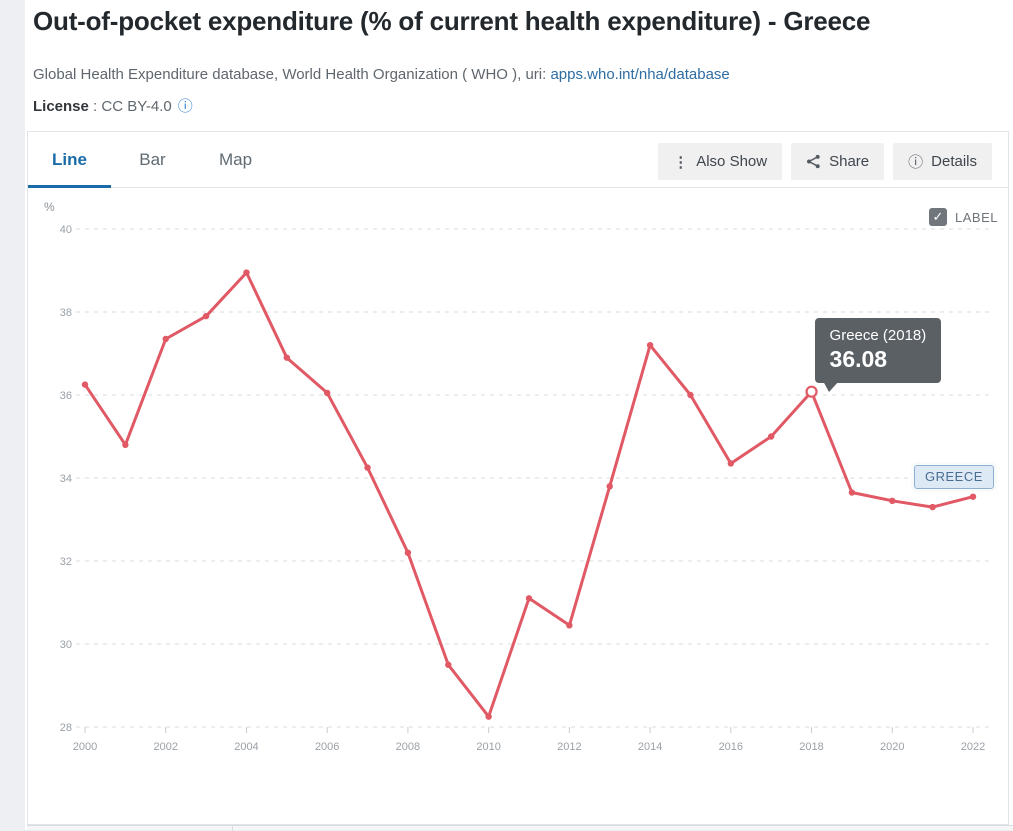  What do you see at coordinates (232, 828) in the screenshot?
I see `column-divider` at bounding box center [232, 828].